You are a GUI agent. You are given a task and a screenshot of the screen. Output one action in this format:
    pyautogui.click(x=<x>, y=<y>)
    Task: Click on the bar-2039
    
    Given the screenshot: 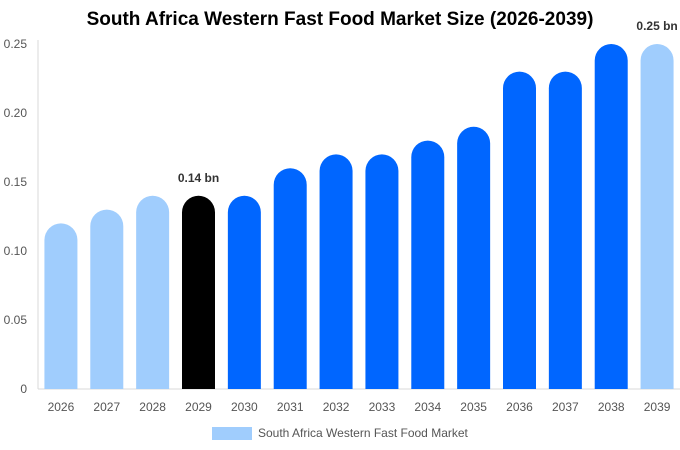 What is the action you would take?
    pyautogui.click(x=657, y=216)
    